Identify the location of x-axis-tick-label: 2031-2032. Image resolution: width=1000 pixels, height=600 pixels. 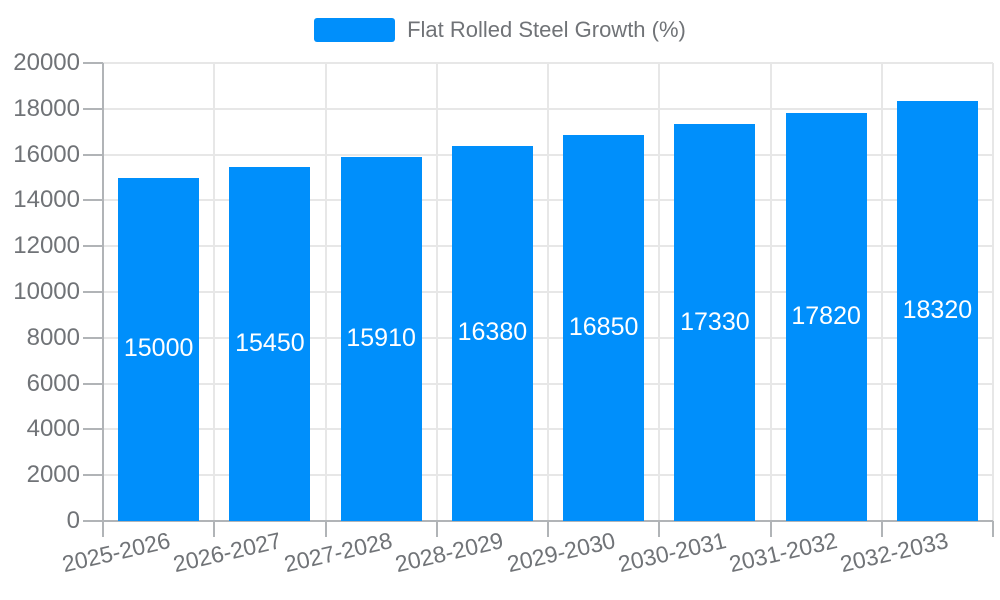
(783, 552).